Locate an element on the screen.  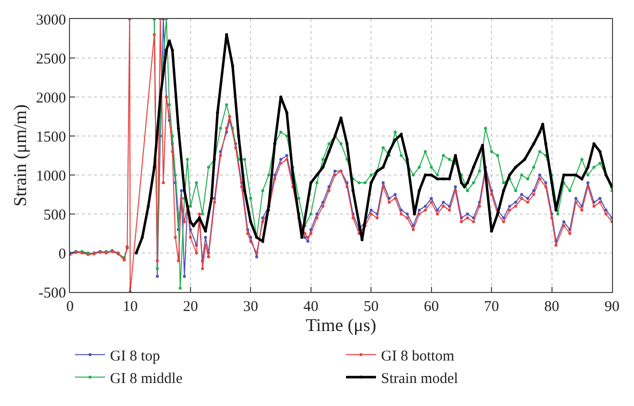
legend-label: GI 8 middle is located at coordinates (146, 379).